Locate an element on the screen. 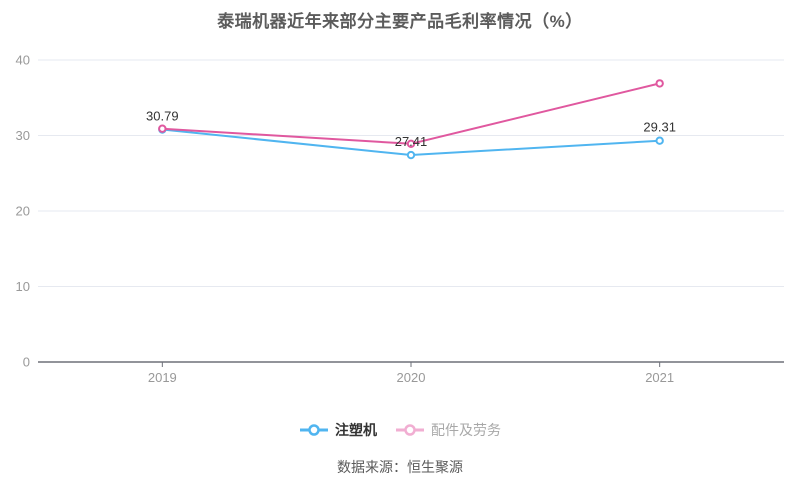  legend-item-peijian-laowu: 配件及劳务 is located at coordinates (448, 430).